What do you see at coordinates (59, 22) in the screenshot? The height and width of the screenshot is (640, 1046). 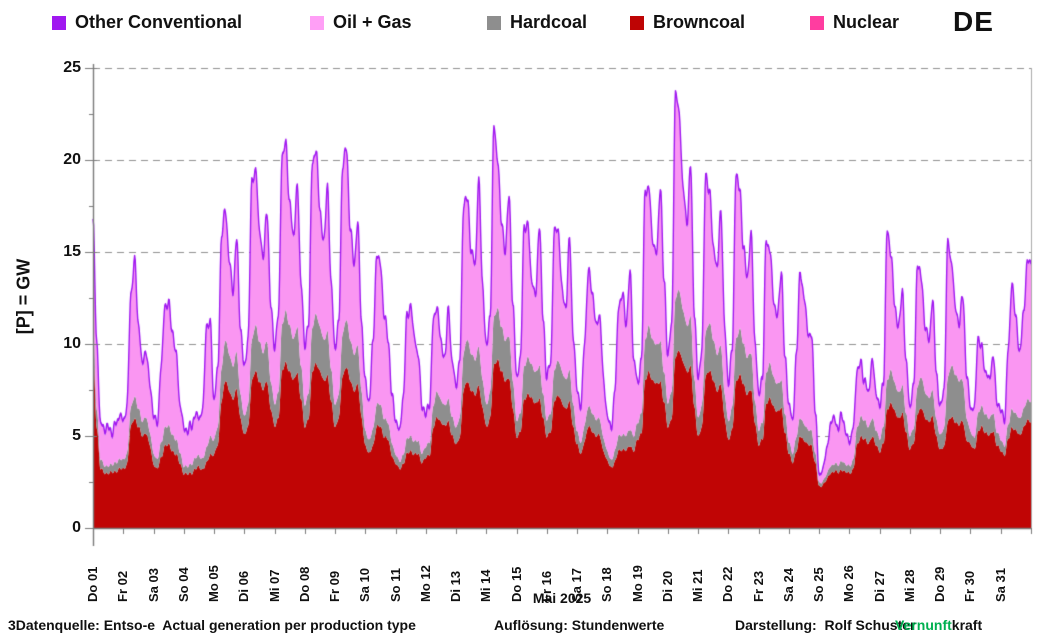 I see `other-conventional-swatch-icon` at bounding box center [59, 22].